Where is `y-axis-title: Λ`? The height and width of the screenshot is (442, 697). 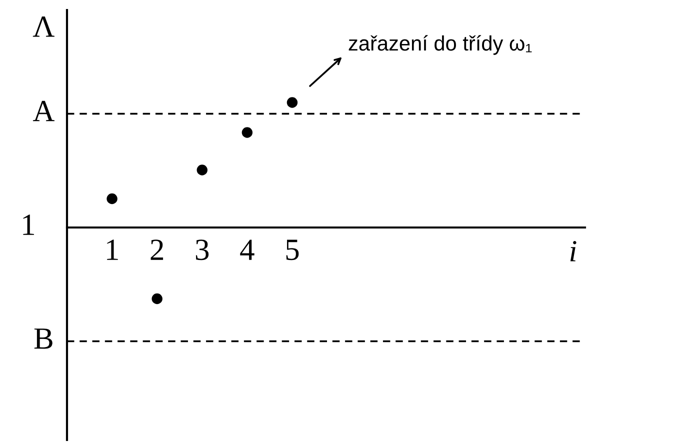 y-axis-title: Λ is located at coordinates (43, 26).